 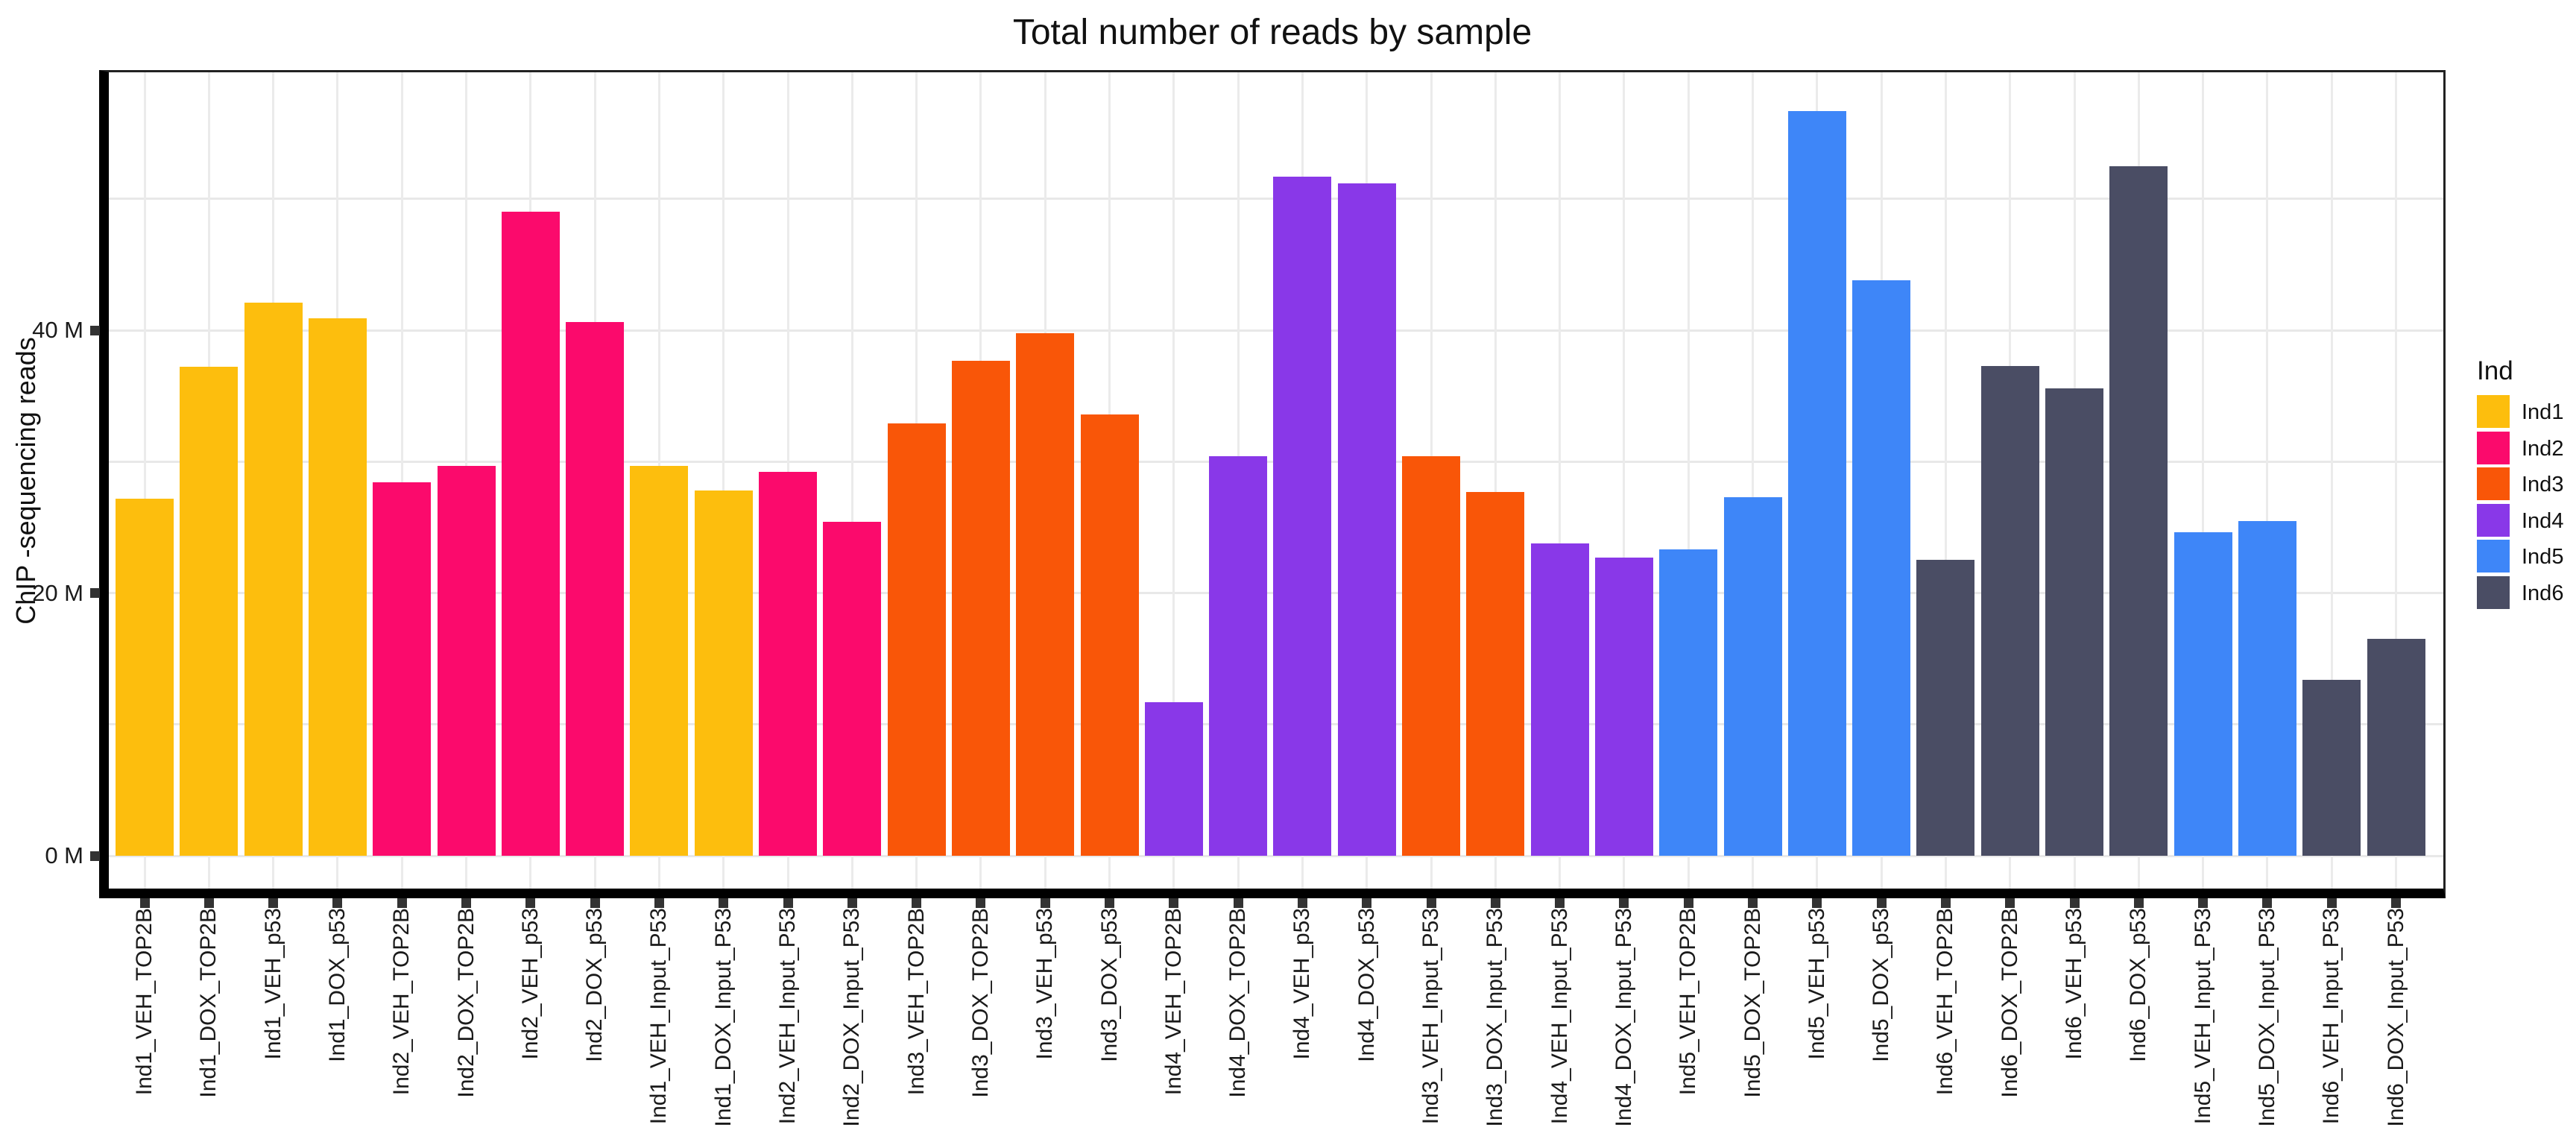 I want to click on y-axis-title: ChIP -sequencing reads, so click(x=25, y=480).